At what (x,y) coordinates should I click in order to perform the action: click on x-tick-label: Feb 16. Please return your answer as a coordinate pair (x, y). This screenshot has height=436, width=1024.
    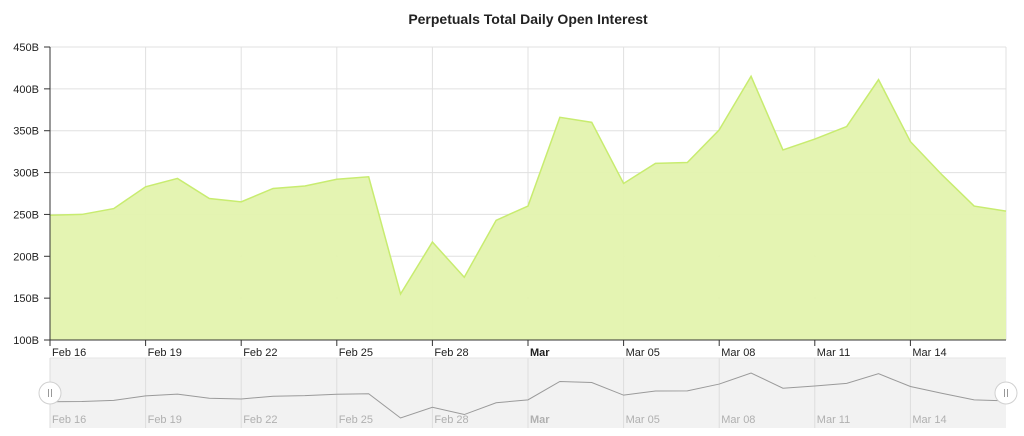
    Looking at the image, I should click on (69, 353).